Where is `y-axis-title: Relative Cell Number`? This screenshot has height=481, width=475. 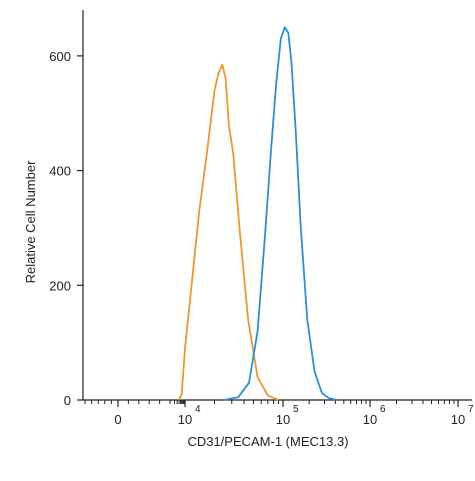
y-axis-title: Relative Cell Number is located at coordinates (30, 221).